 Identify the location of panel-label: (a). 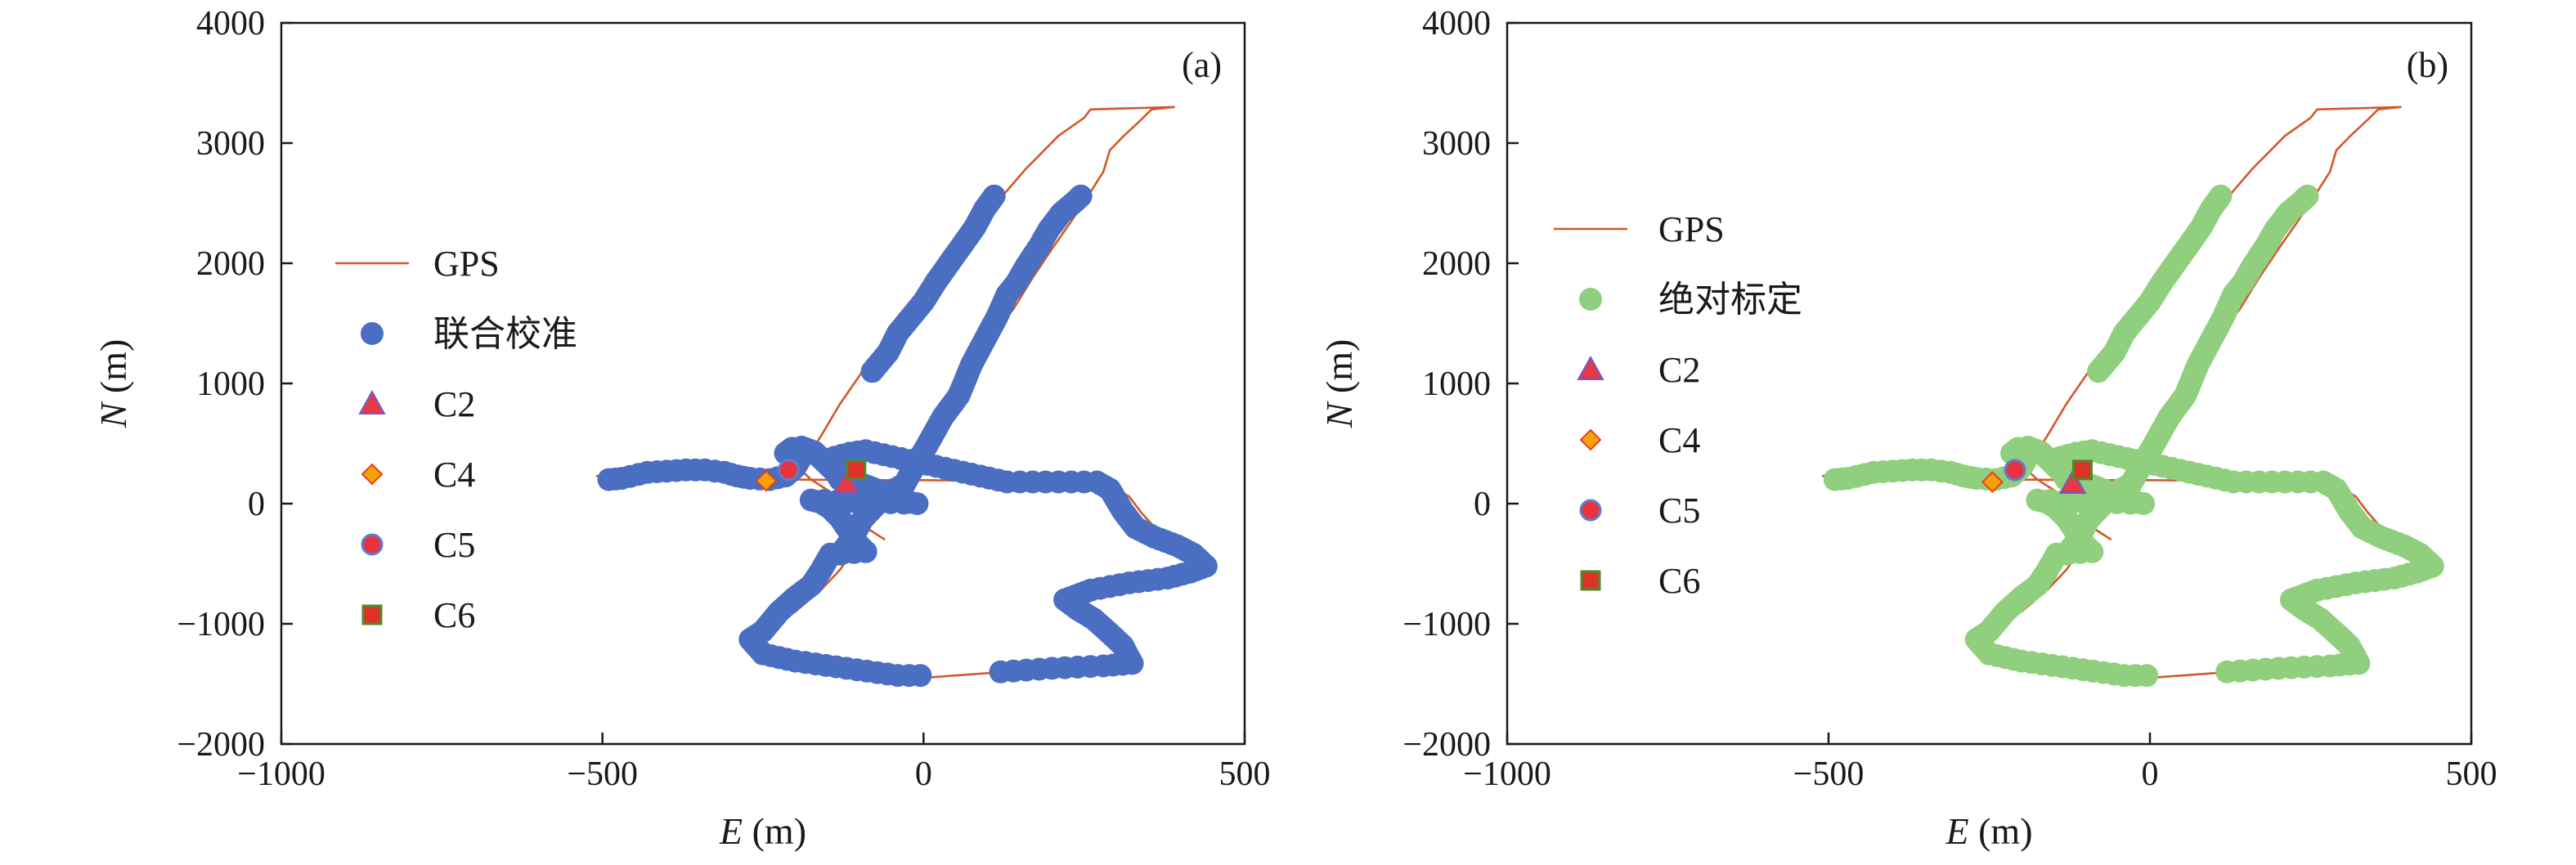
(1202, 65).